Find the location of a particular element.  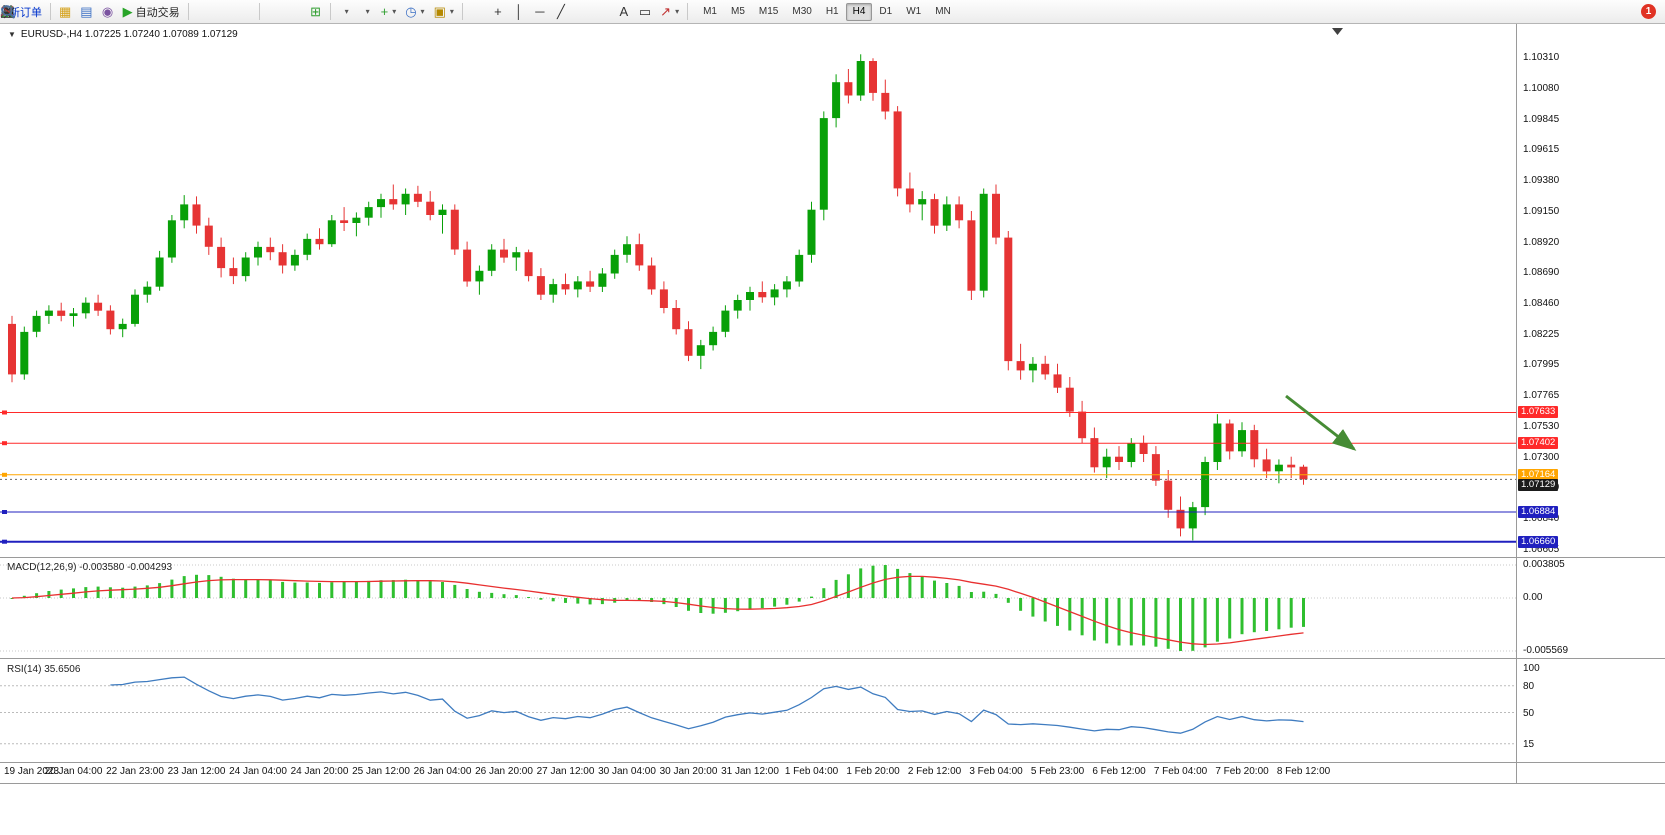

rsi-indicator-label: RSI(14) 35.6506 is located at coordinates (44, 669).